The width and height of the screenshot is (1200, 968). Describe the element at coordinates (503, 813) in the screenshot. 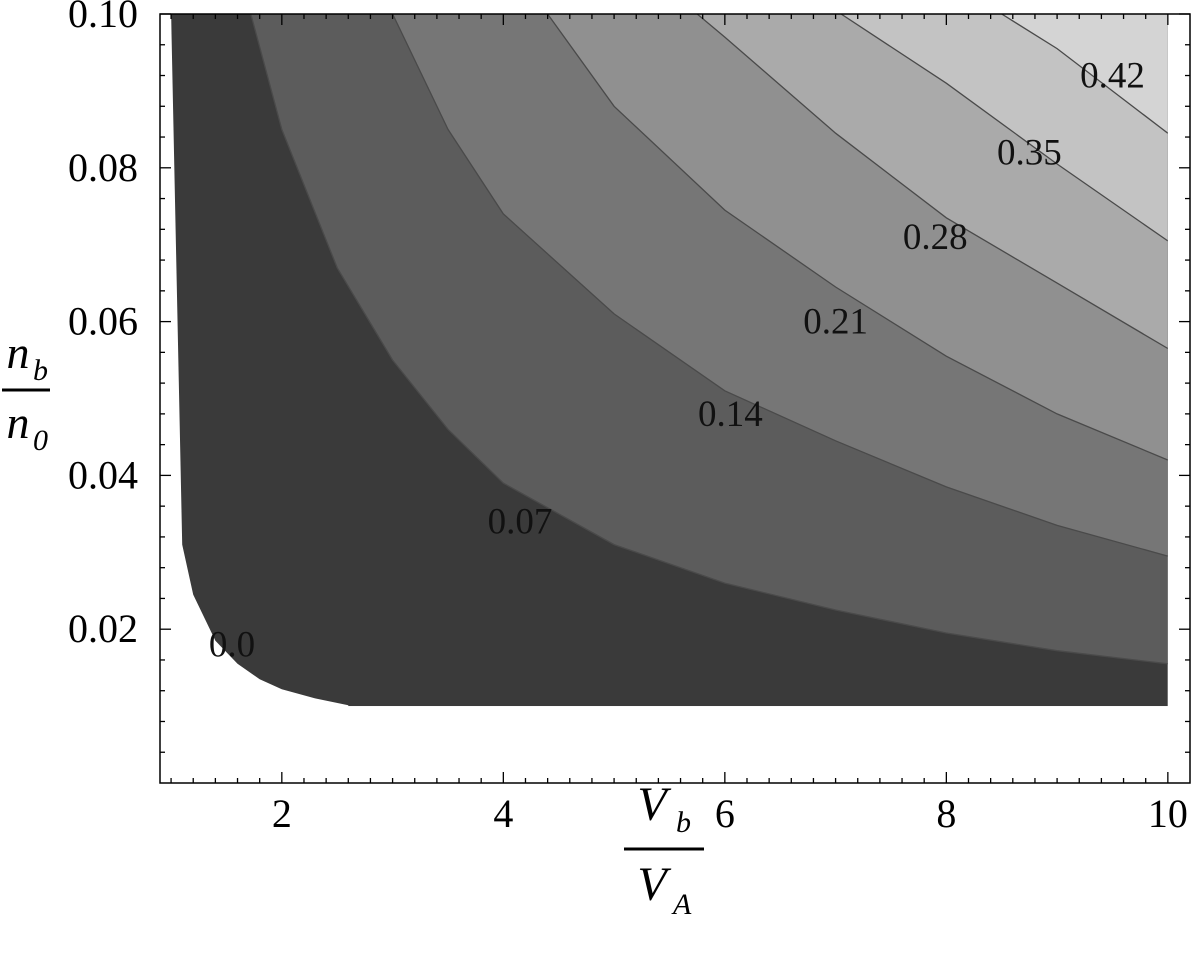

I see `x-tick-label: 4` at that location.